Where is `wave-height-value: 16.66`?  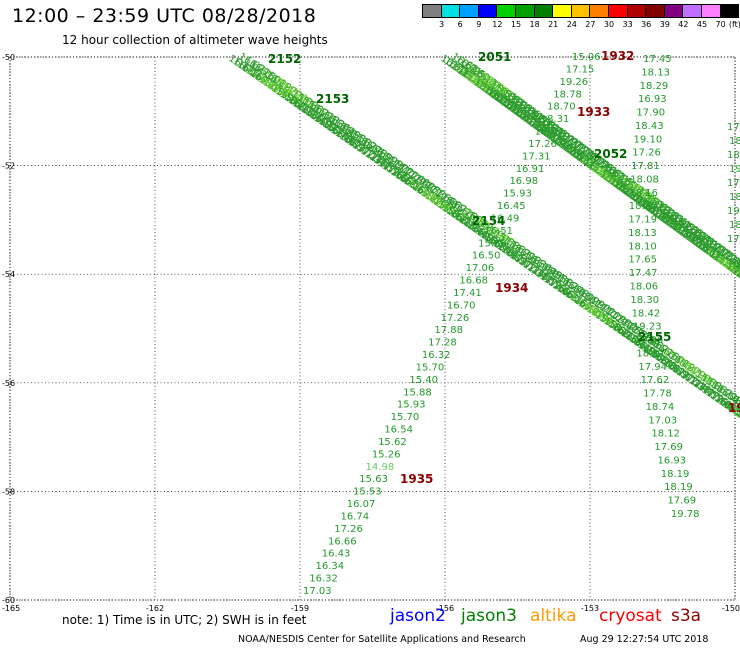
wave-height-value: 16.66 is located at coordinates (342, 541).